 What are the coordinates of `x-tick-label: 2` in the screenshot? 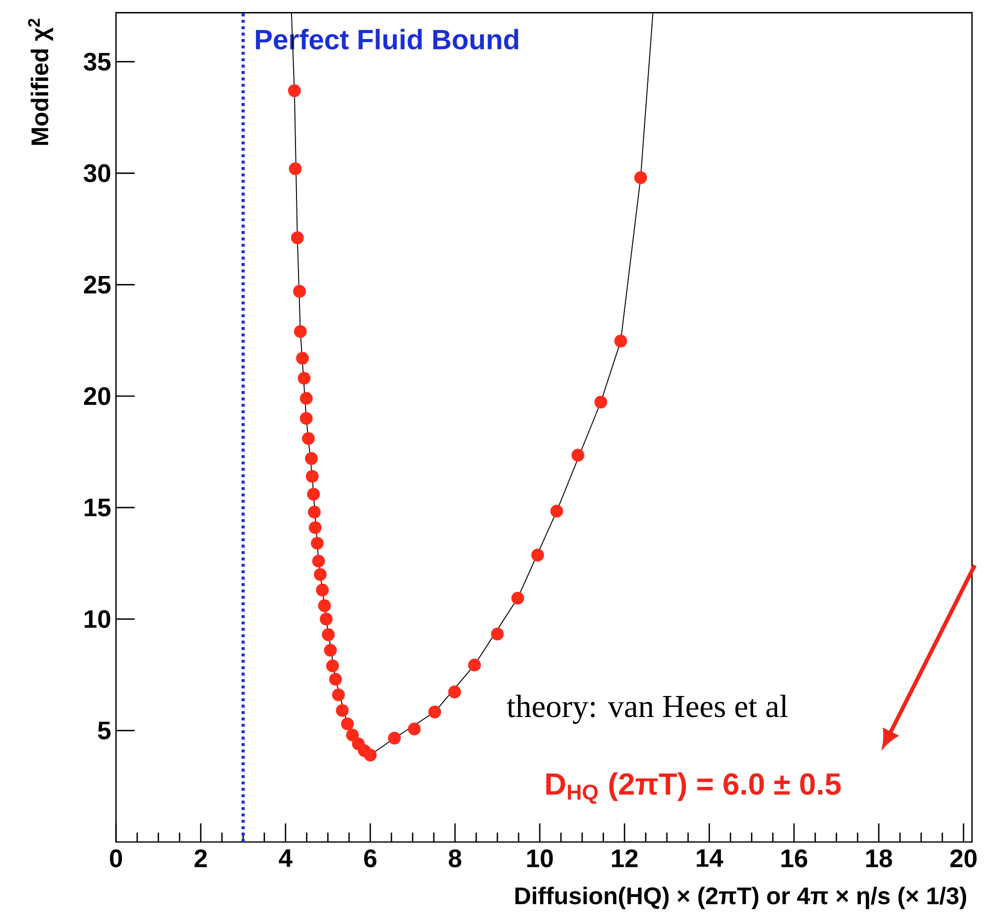 It's located at (200, 858).